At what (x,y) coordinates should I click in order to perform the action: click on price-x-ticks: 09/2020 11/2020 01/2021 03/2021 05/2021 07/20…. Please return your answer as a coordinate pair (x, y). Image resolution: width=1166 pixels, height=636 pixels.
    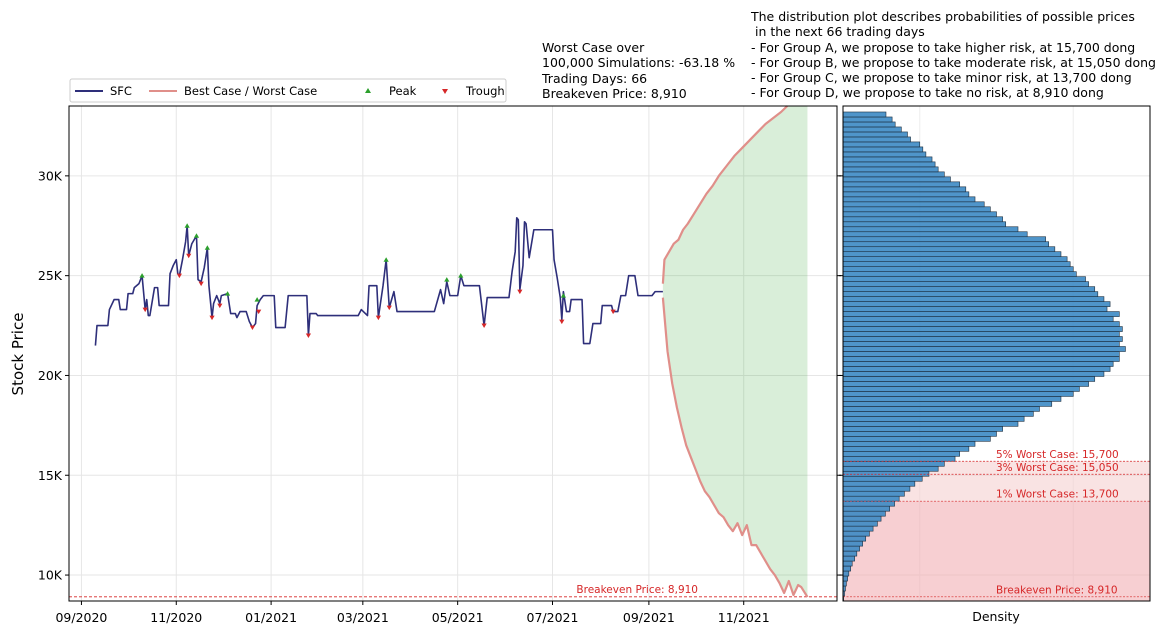
    Looking at the image, I should click on (412, 613).